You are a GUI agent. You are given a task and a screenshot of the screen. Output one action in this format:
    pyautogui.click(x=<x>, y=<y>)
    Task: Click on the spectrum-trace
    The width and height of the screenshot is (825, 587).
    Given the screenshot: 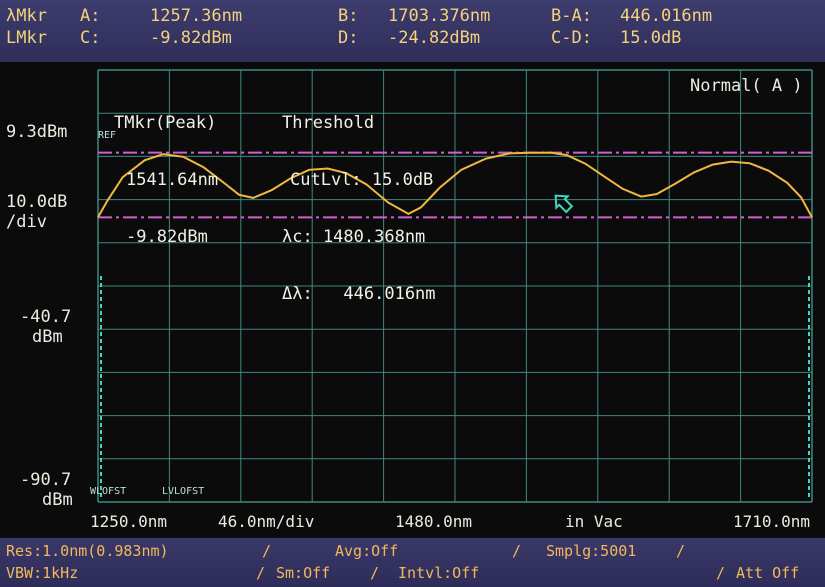 What is the action you would take?
    pyautogui.click(x=455, y=184)
    